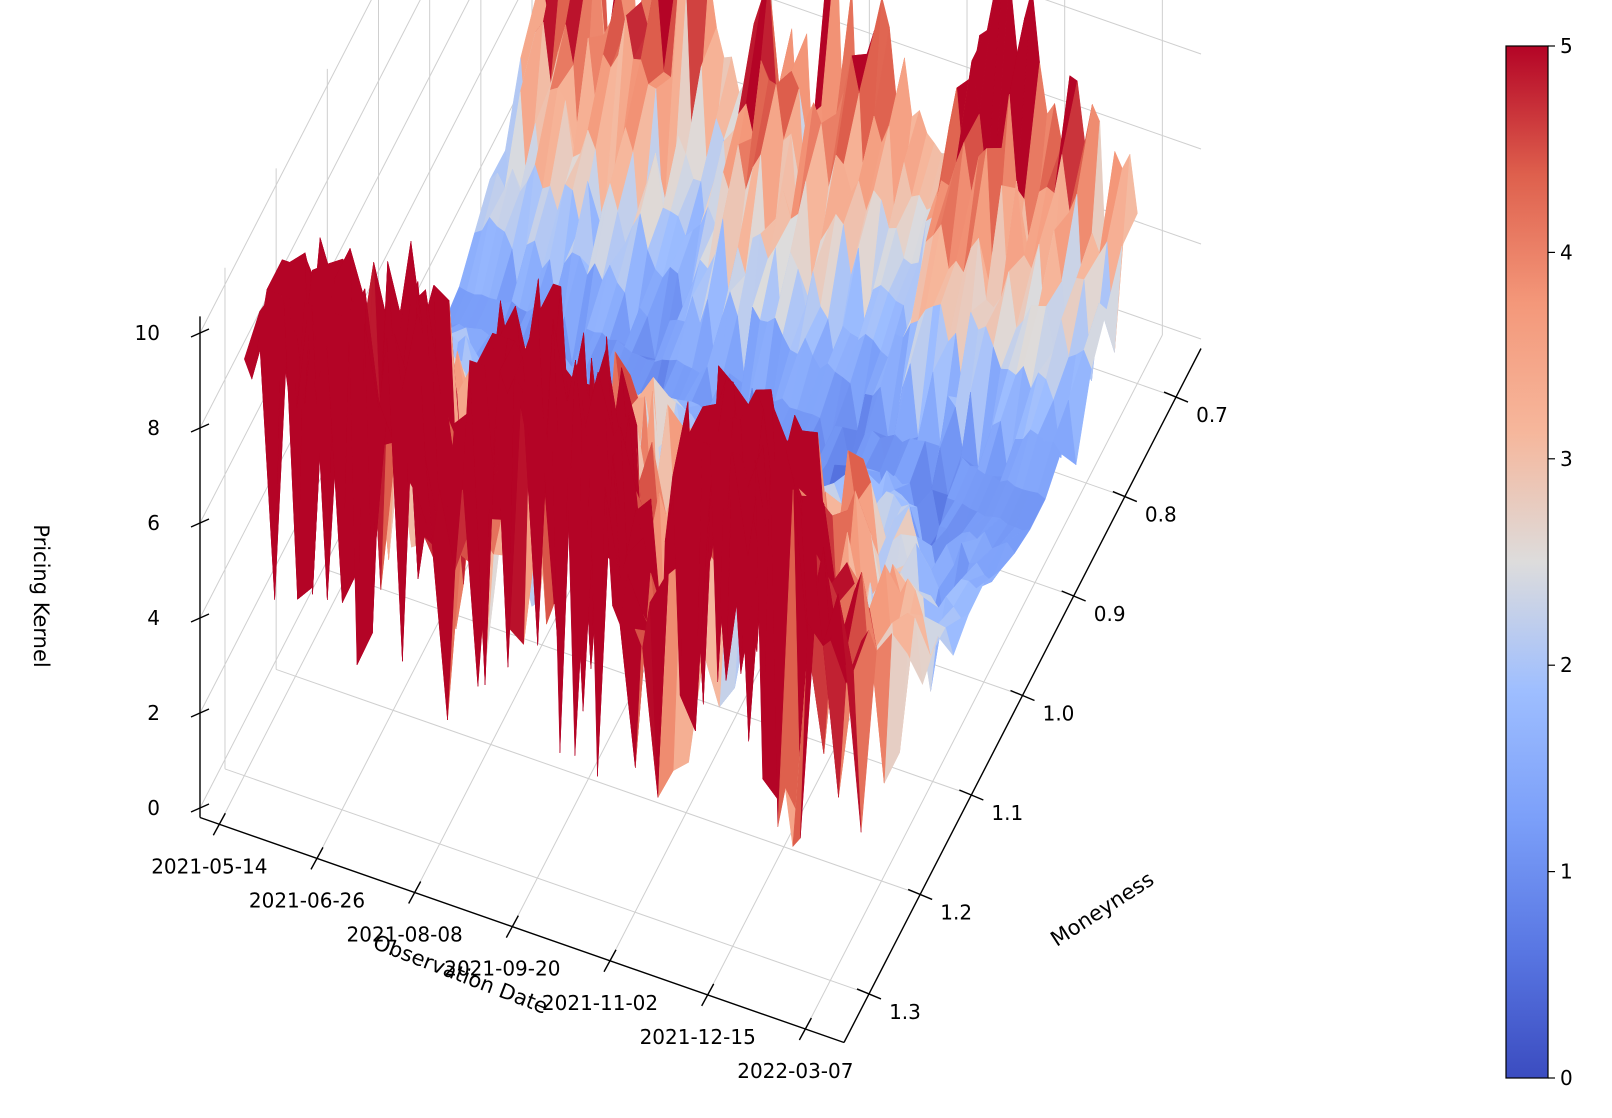 The height and width of the screenshot is (1118, 1612). Describe the element at coordinates (1566, 665) in the screenshot. I see `colorbar-tick-label: 2` at that location.